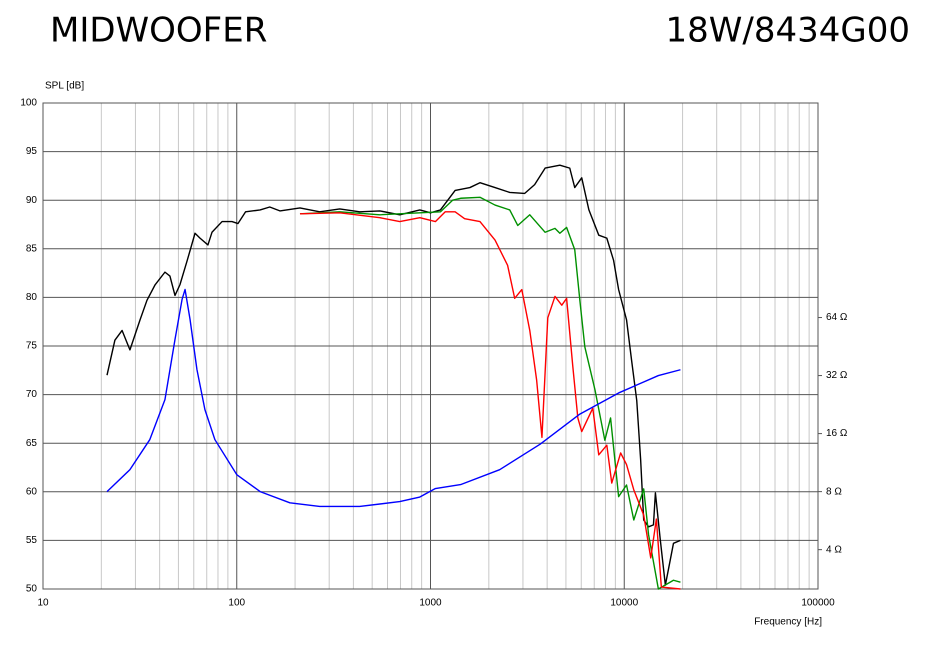 The image size is (935, 671). What do you see at coordinates (32, 394) in the screenshot?
I see `y-tick-label: 70` at bounding box center [32, 394].